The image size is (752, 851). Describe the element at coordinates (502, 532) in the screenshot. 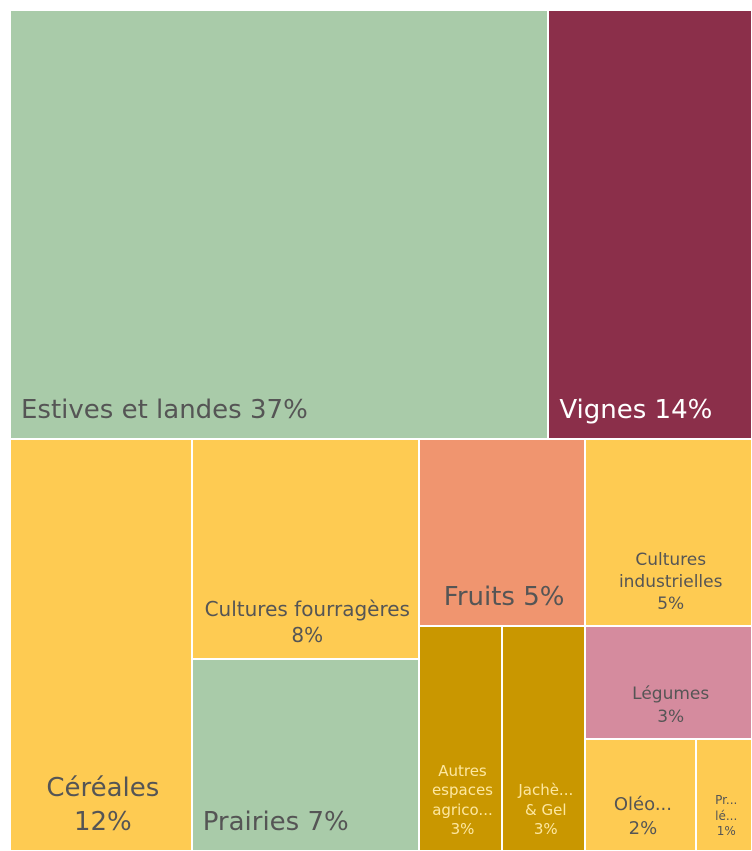

I see `treemap-tile: Fruits 5%` at that location.